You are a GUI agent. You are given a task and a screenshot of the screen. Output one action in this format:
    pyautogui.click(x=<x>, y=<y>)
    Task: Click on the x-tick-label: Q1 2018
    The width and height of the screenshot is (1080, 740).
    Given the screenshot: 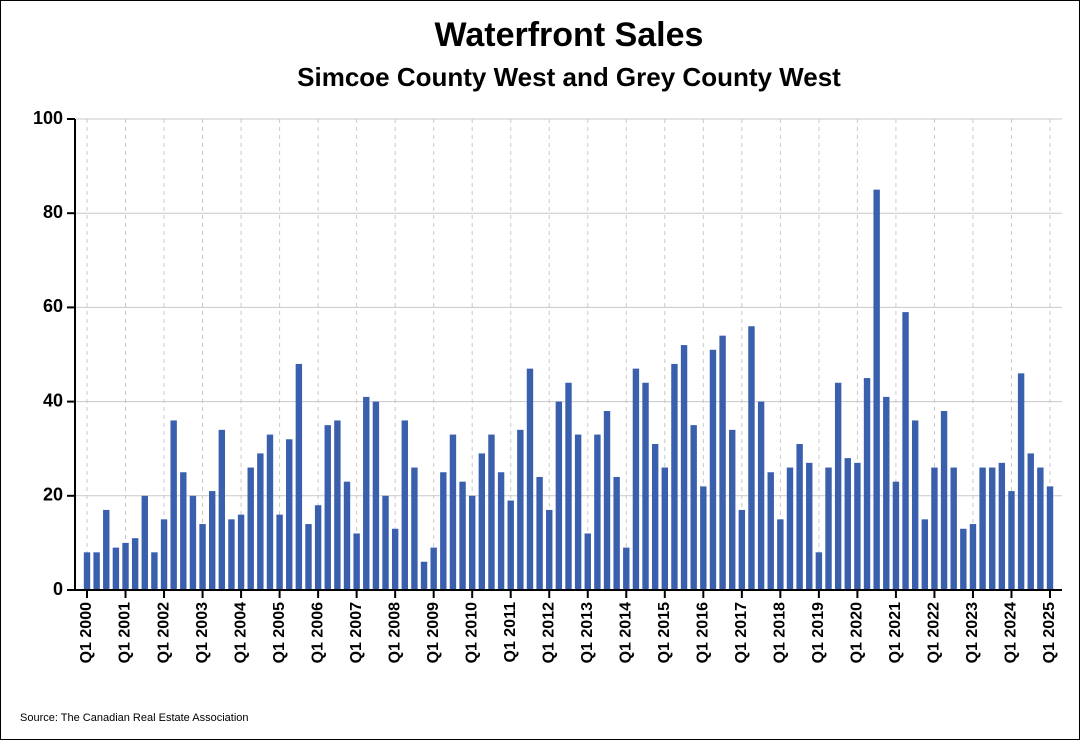 What is the action you would take?
    pyautogui.click(x=780, y=632)
    